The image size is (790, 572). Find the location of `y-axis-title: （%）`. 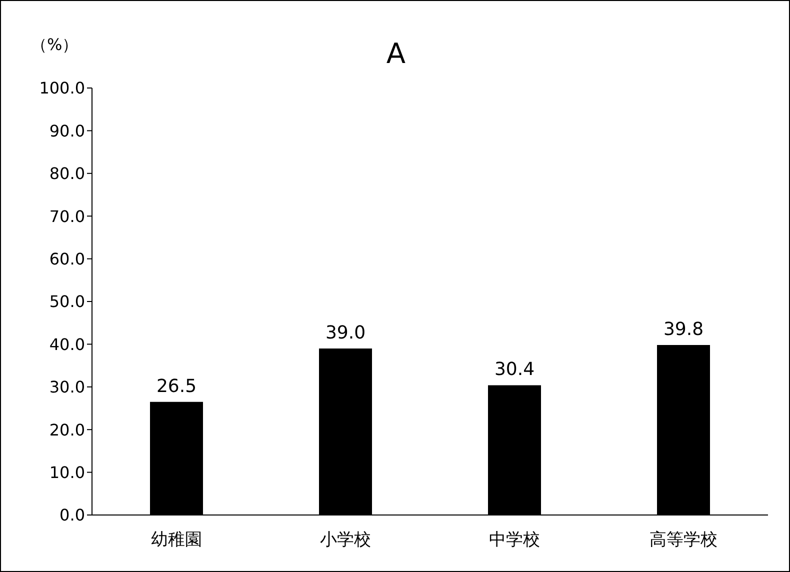

y-axis-title: （%） is located at coordinates (54, 45).